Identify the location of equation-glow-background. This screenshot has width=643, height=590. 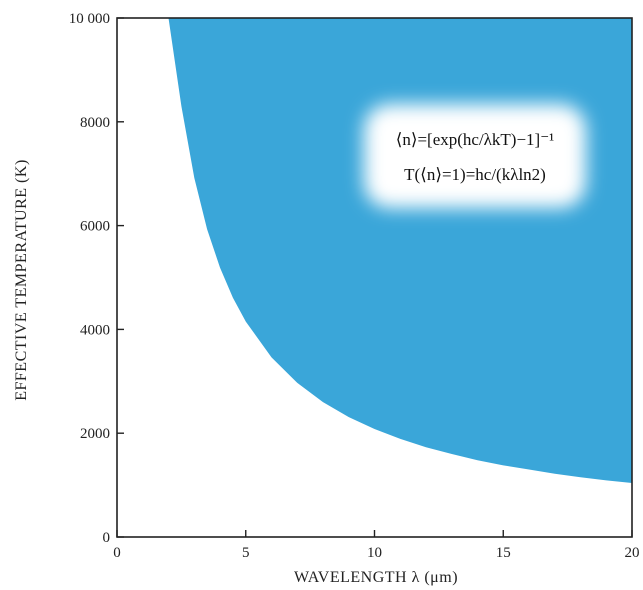
(475, 156).